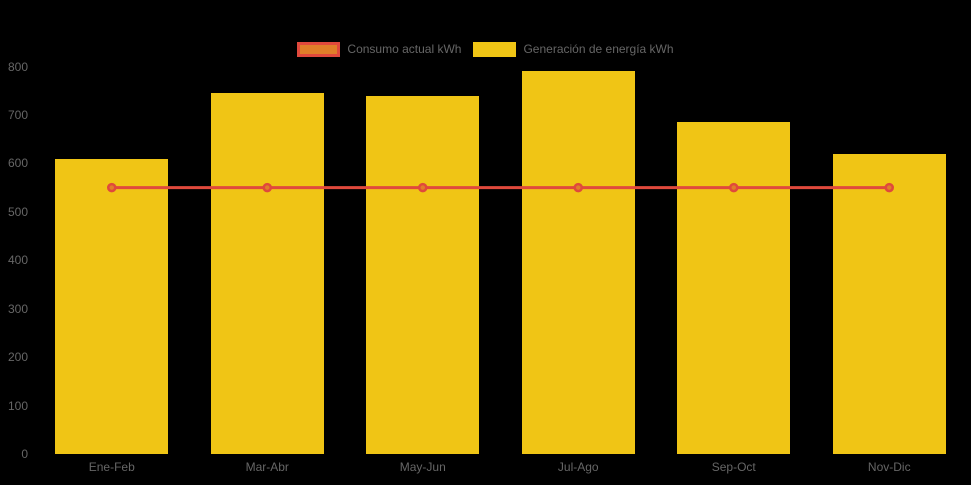 The height and width of the screenshot is (485, 971). What do you see at coordinates (889, 467) in the screenshot?
I see `x-axis-category-label: Nov-Dic` at bounding box center [889, 467].